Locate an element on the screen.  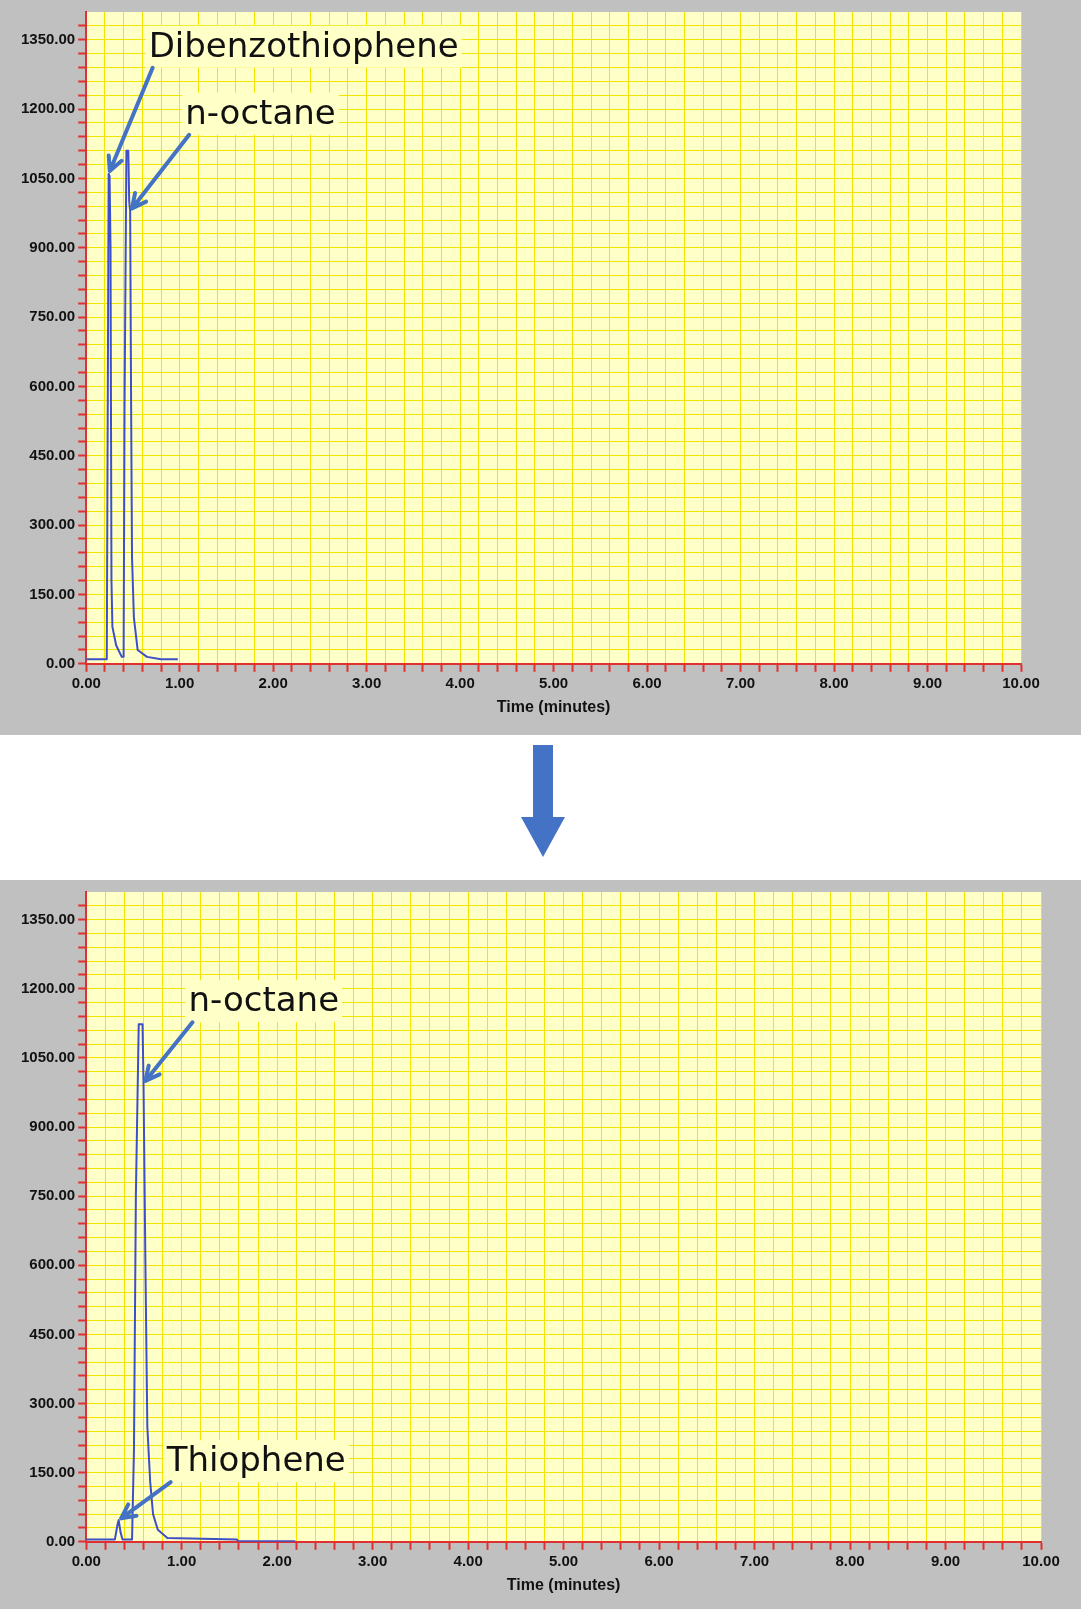
annotation: Thiophene is located at coordinates (255, 1458).